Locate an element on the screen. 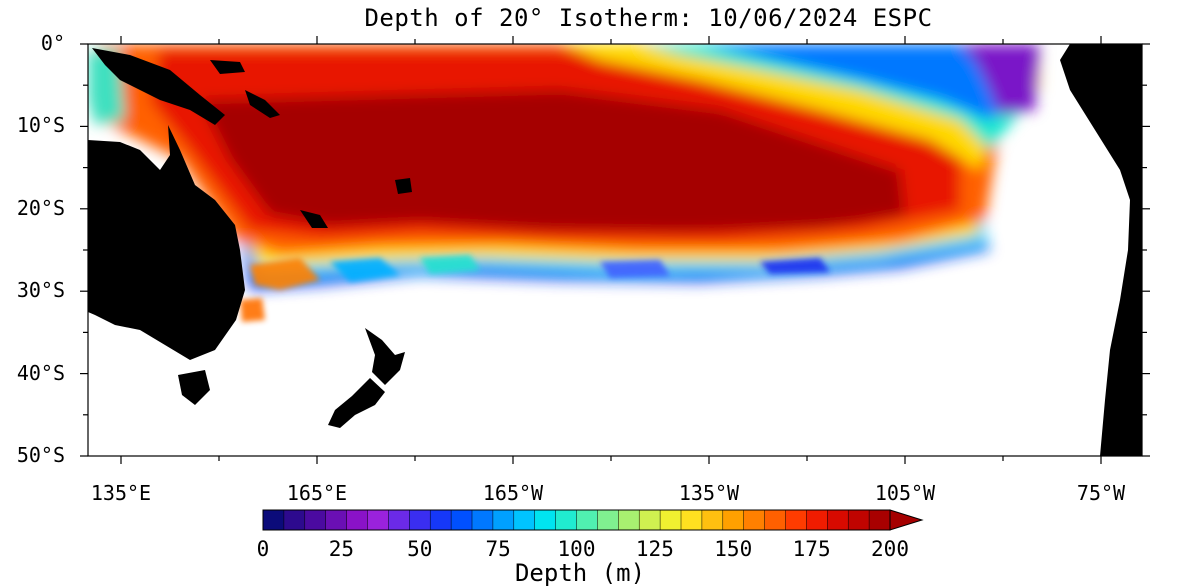  colorbar-tick-label: 100 is located at coordinates (576, 549).